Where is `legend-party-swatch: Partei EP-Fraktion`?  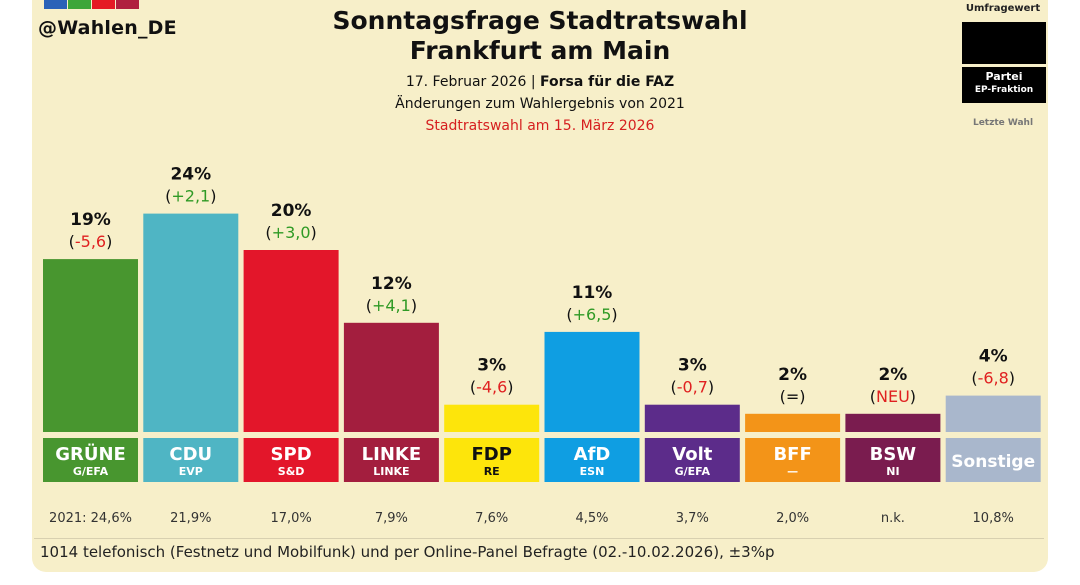
legend-party-swatch: Partei EP-Fraktion is located at coordinates (1004, 85).